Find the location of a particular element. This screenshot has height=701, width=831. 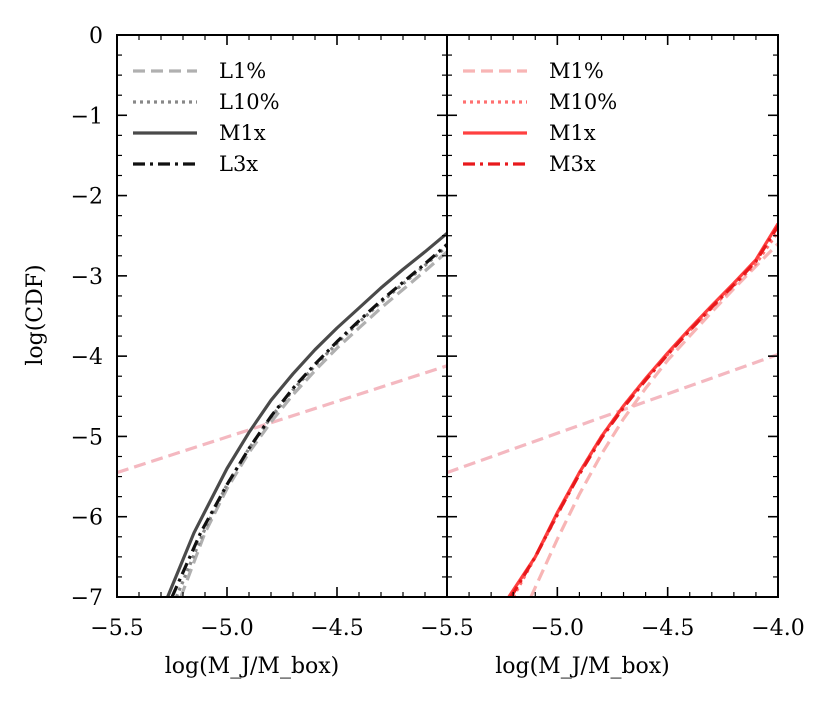

legend-label: L1% is located at coordinates (242, 71).